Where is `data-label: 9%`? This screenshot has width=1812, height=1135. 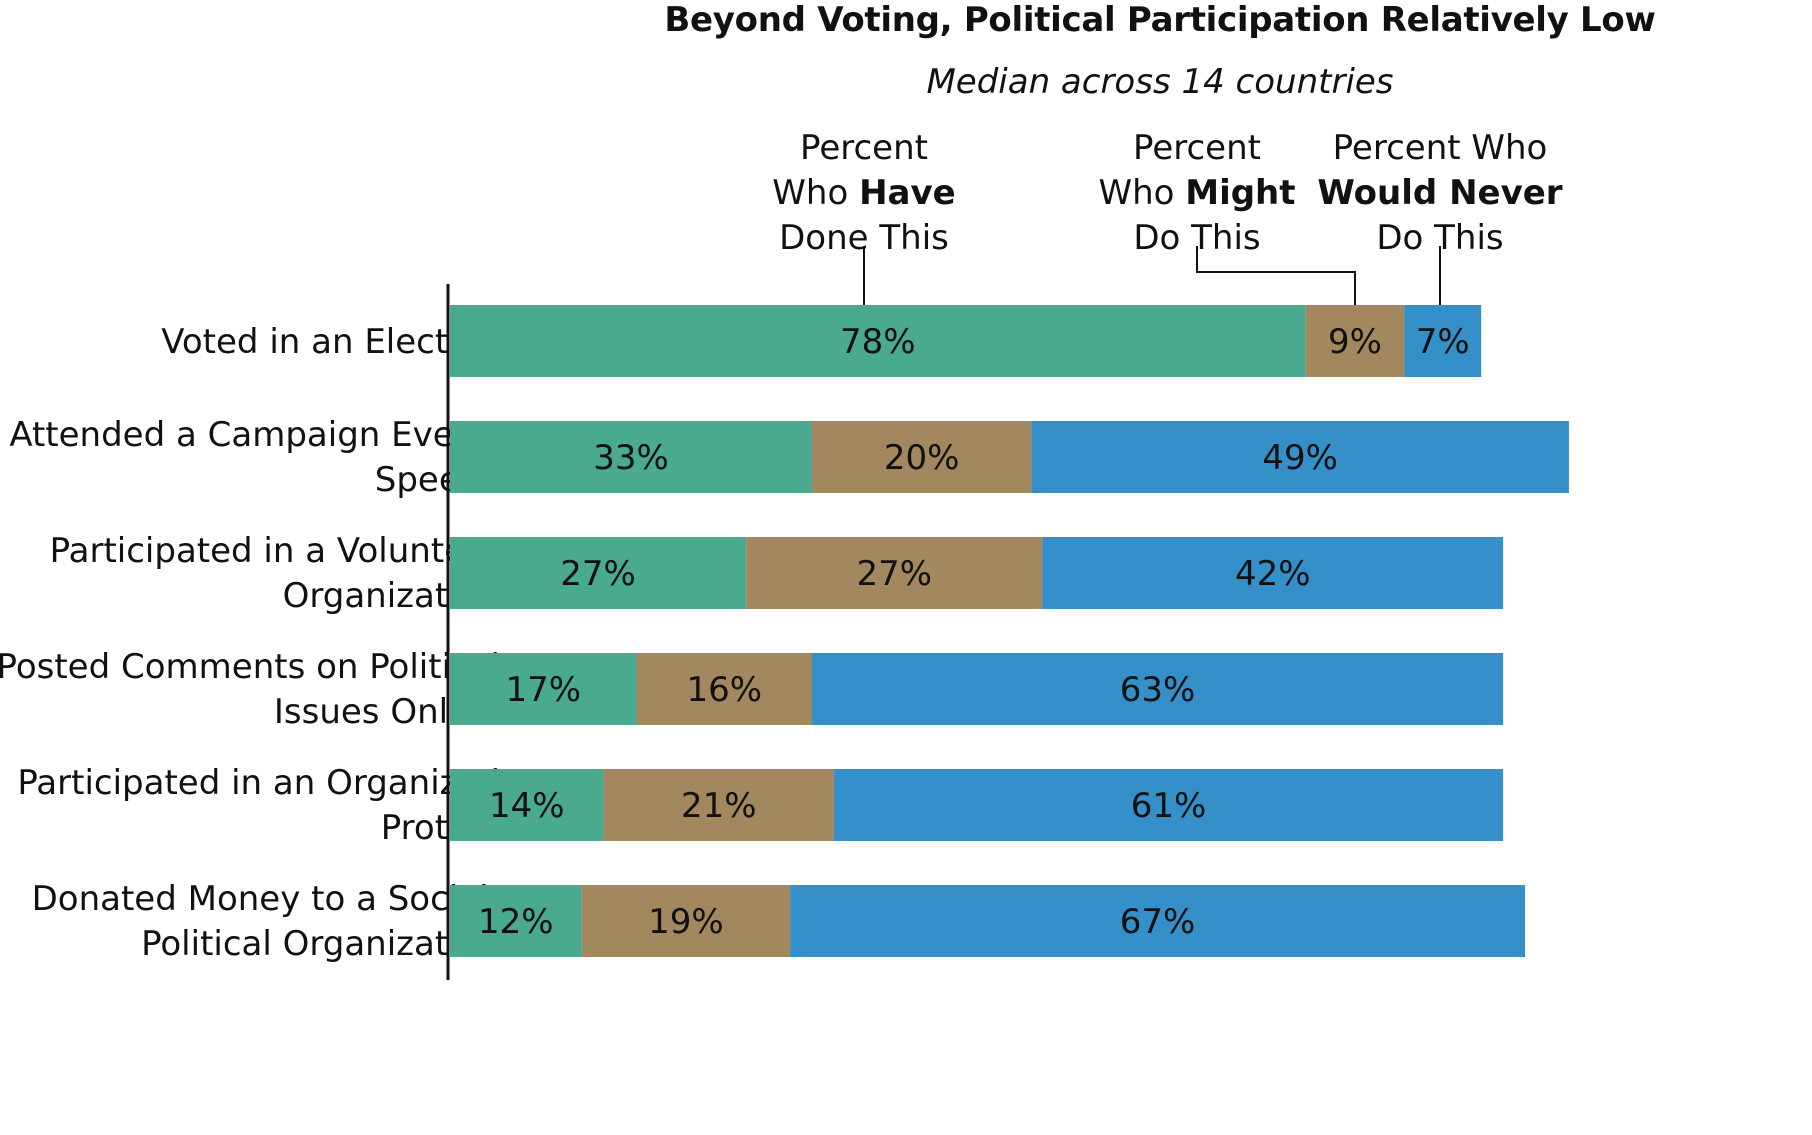
data-label: 9% is located at coordinates (1355, 342).